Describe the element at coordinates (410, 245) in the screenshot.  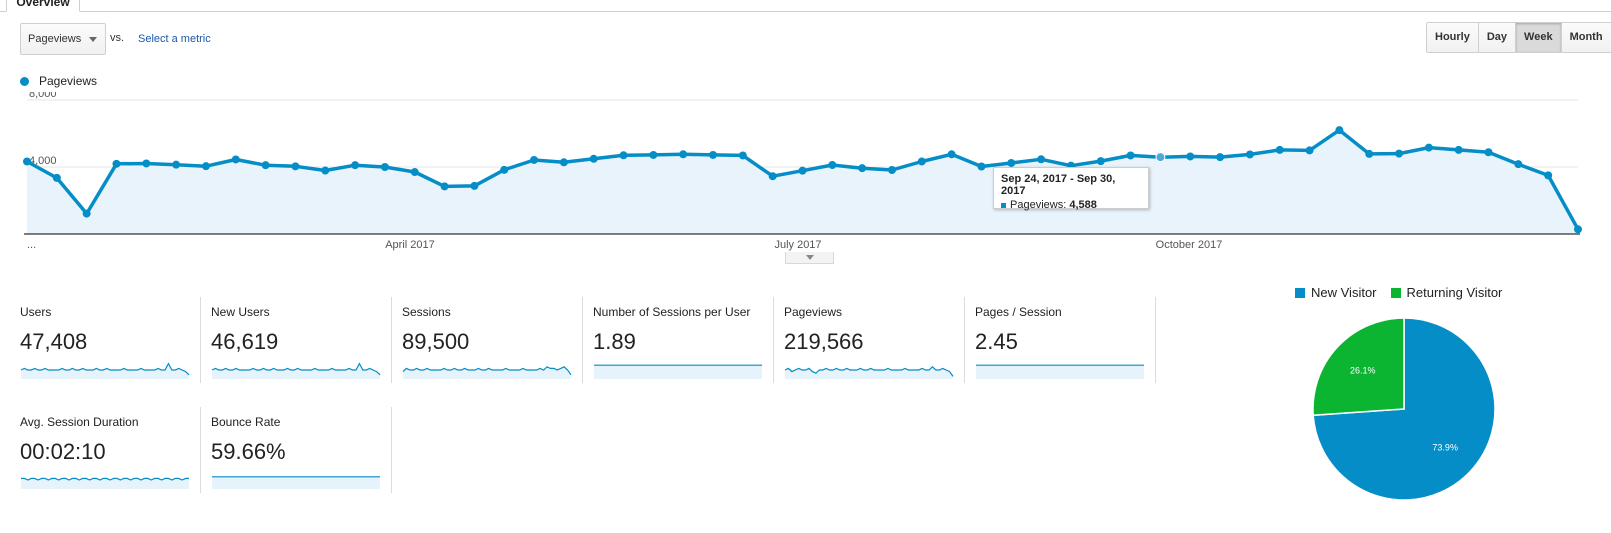
I see `x-tick-label: April 2017` at that location.